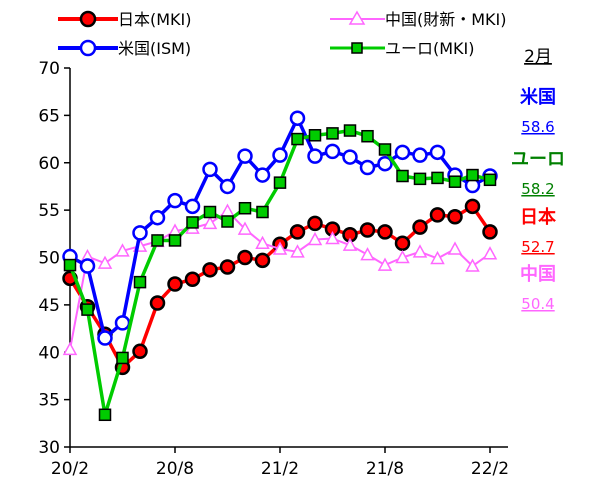 Image resolution: width=592 pixels, height=483 pixels. I want to click on y-tick-label: 30, so click(49, 448).